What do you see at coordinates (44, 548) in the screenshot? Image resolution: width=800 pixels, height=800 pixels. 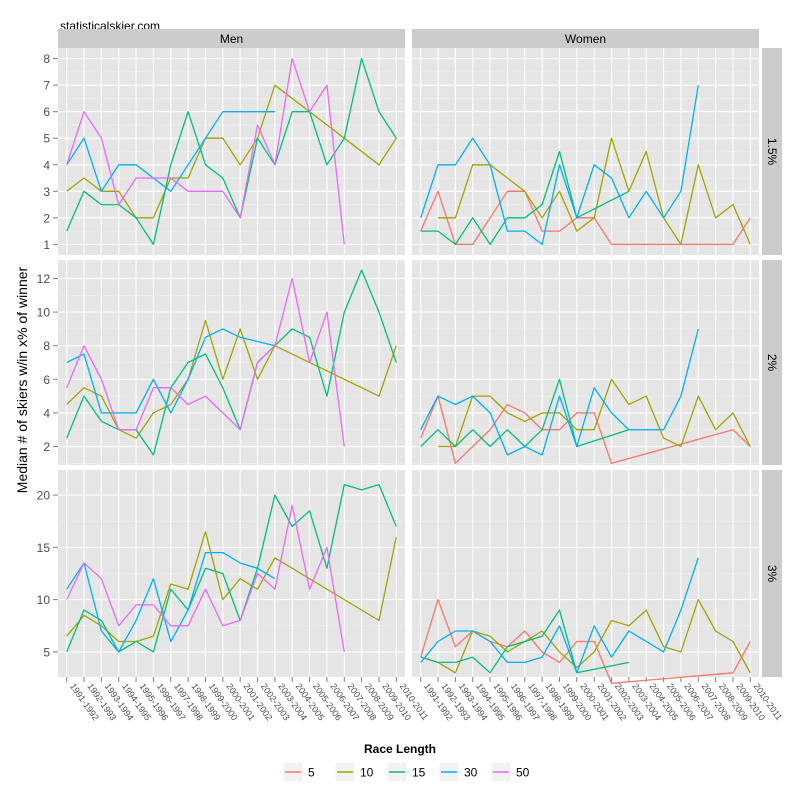 I see `y-tick-label: 15` at bounding box center [44, 548].